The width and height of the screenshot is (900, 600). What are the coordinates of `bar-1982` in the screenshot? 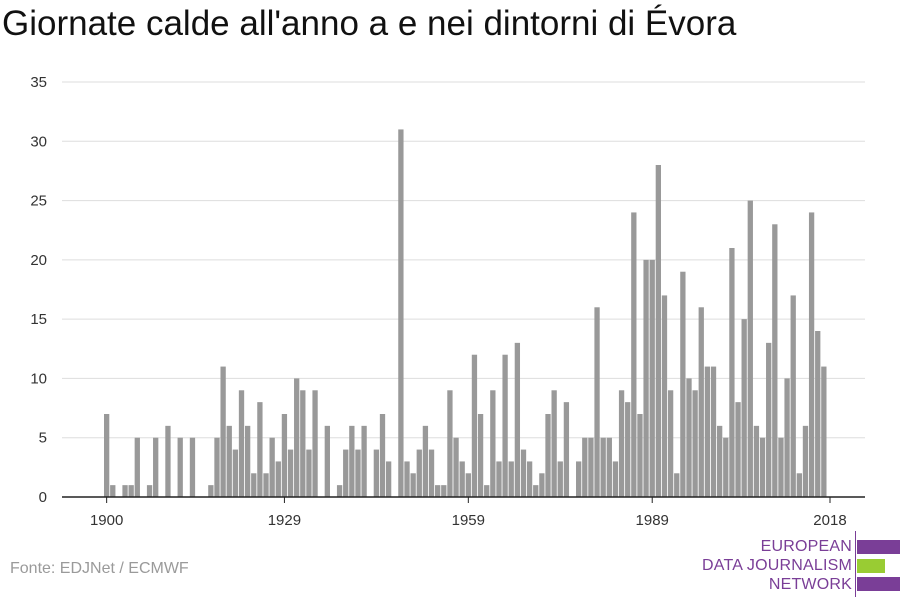 It's located at (609, 467).